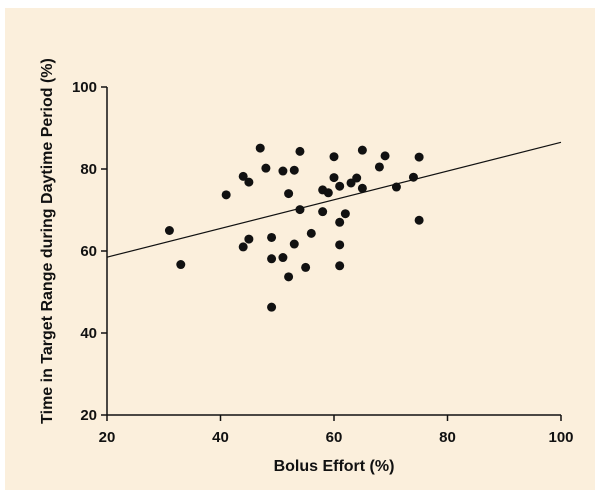 The width and height of the screenshot is (600, 494). Describe the element at coordinates (294, 227) in the screenshot. I see `data-points` at that location.